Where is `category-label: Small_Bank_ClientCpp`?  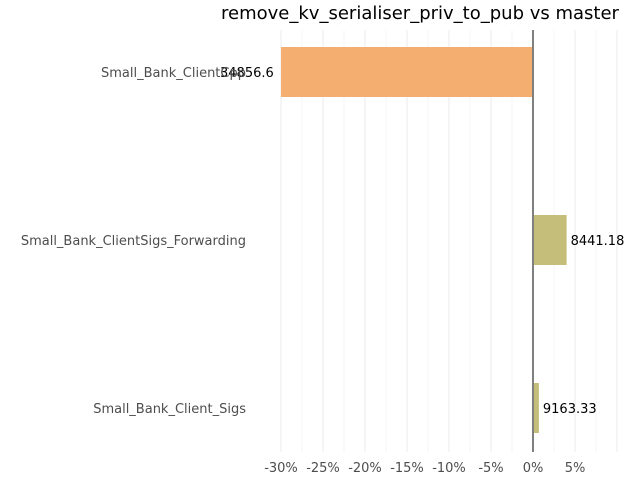
category-label: Small_Bank_ClientCpp is located at coordinates (173, 73).